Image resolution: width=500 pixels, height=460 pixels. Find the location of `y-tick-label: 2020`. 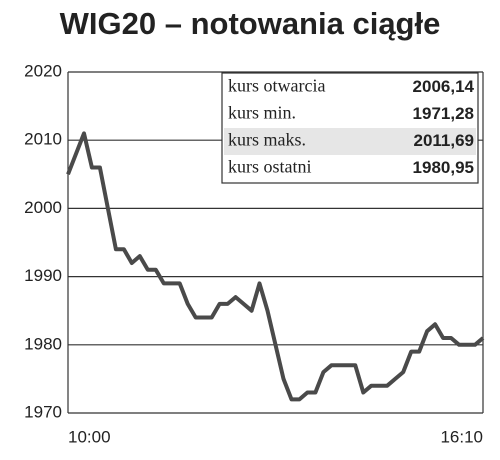

y-tick-label: 2020 is located at coordinates (43, 70).